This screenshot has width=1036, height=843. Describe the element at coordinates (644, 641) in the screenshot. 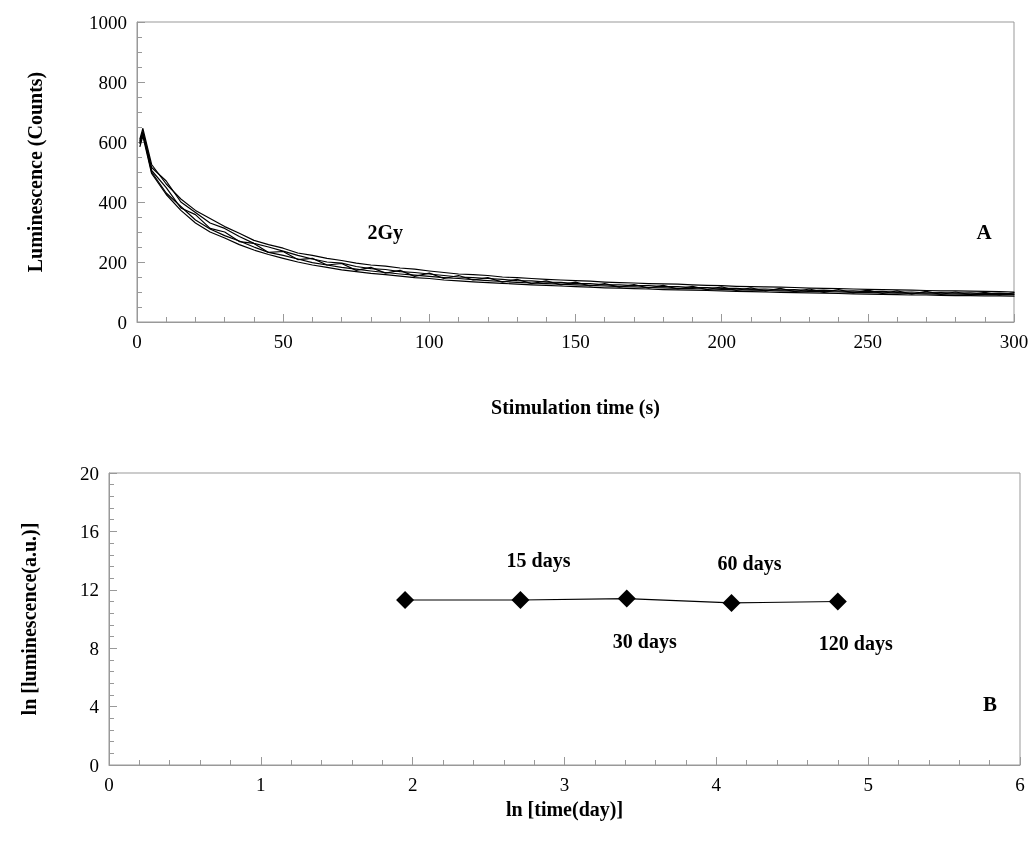

I see `annotation: 30 days` at that location.